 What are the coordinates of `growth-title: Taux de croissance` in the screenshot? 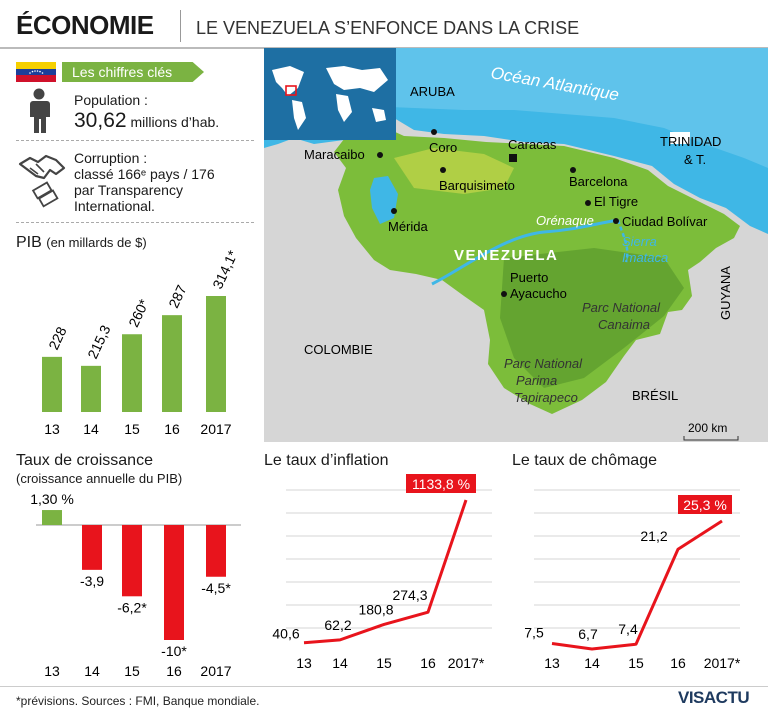 It's located at (84, 460).